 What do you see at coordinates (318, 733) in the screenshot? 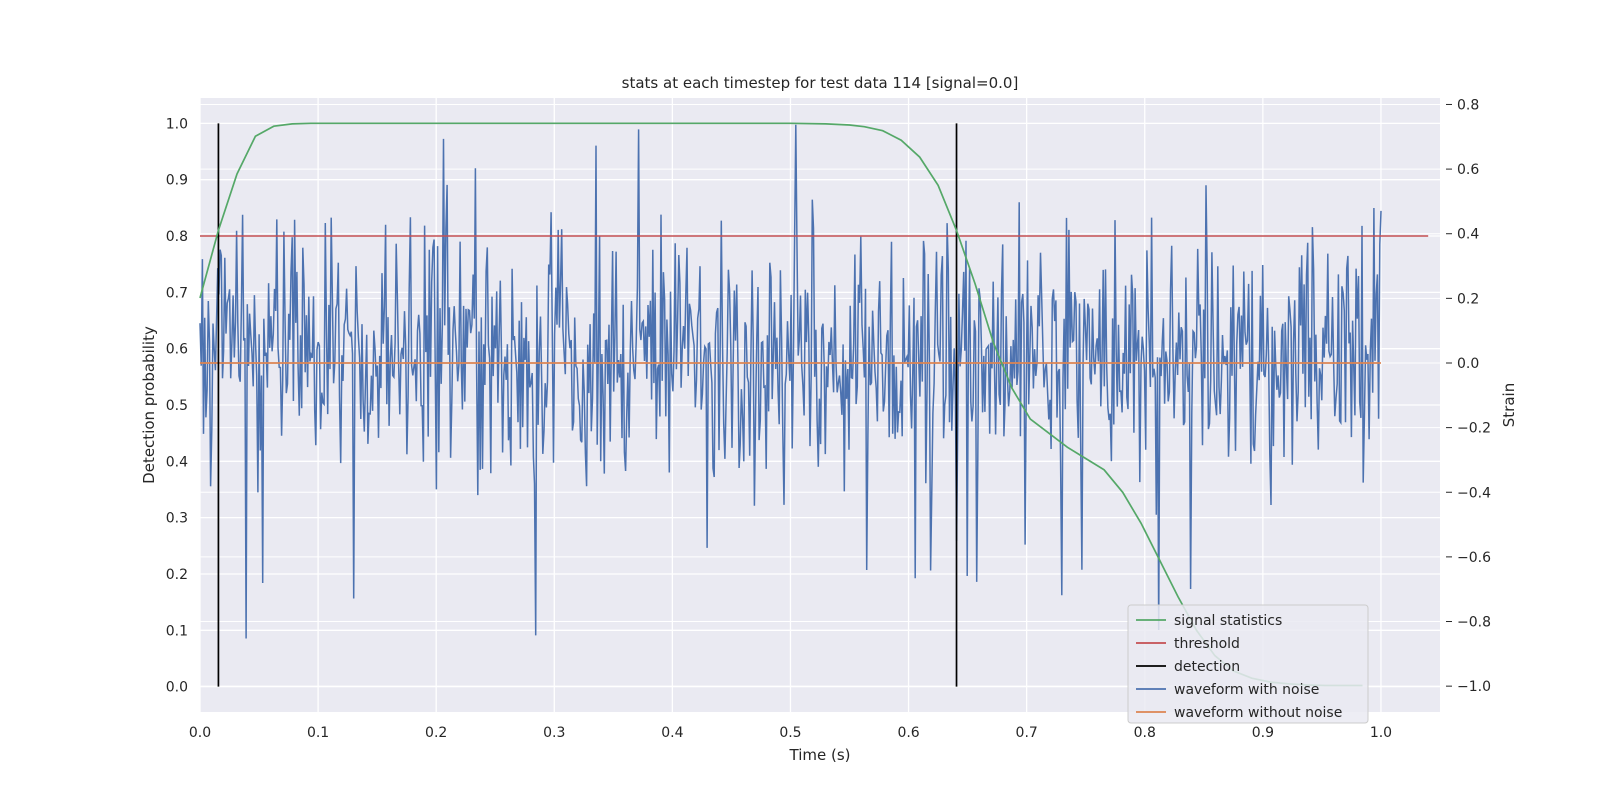
I see `x-tick-label: 0.1` at bounding box center [318, 733].